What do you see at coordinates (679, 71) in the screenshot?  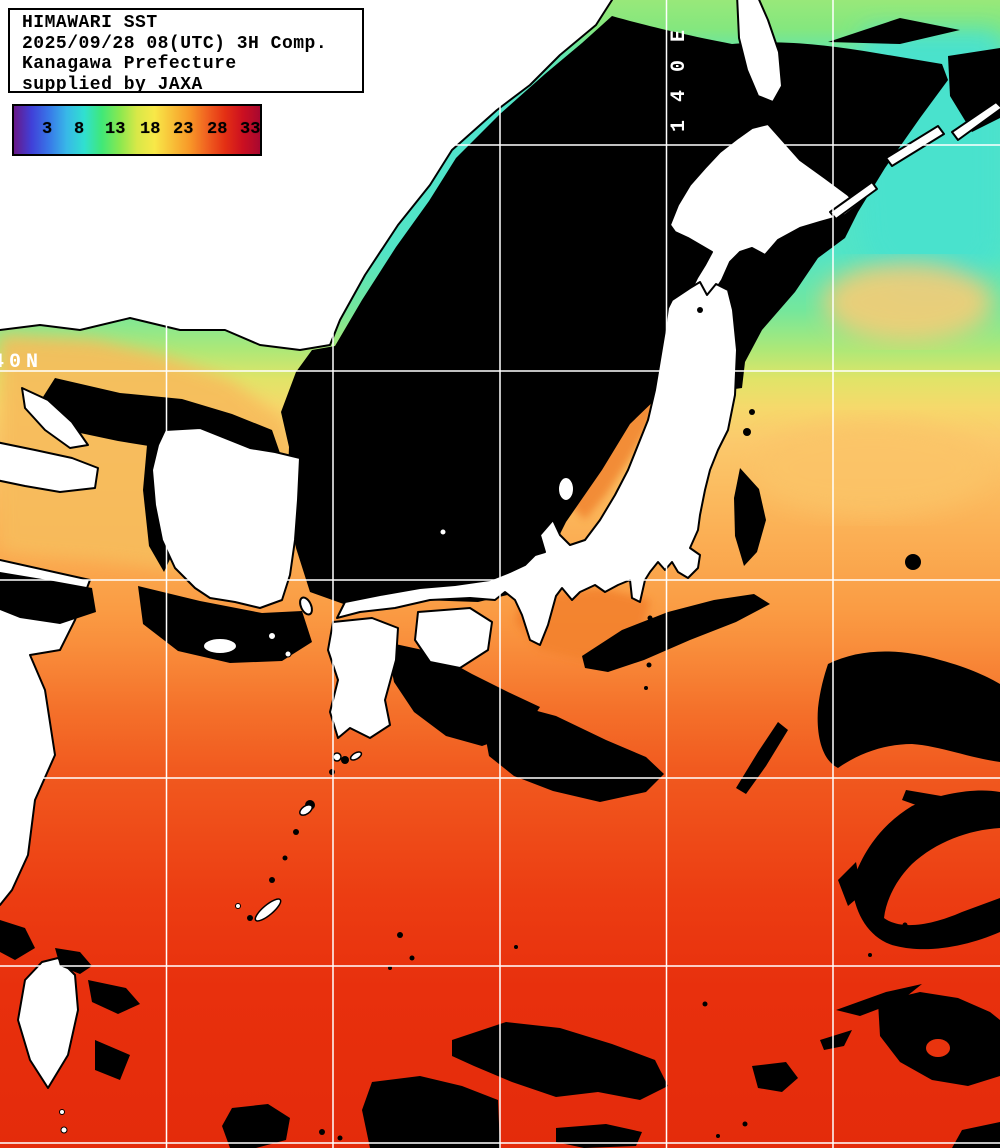 I see `longitude-label: 140E` at bounding box center [679, 71].